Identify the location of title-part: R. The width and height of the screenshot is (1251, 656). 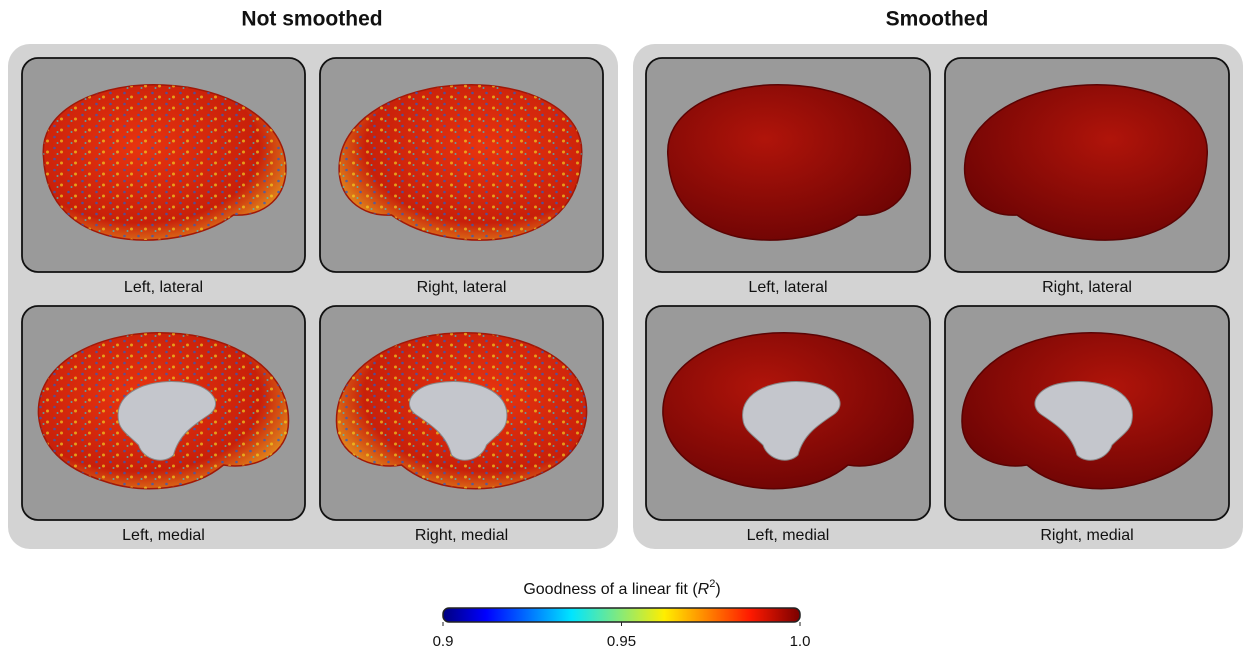
(704, 589).